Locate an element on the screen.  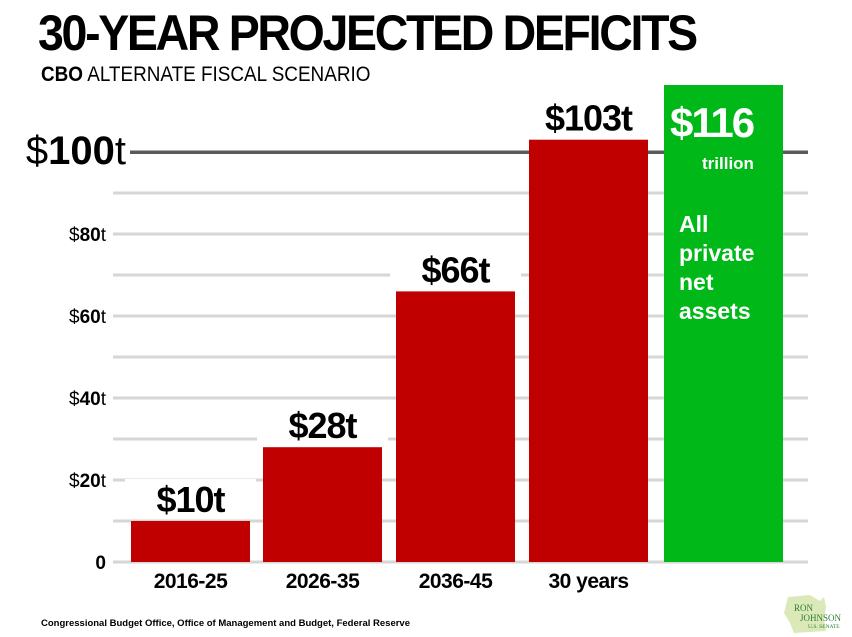
page-subtitle: CBO ALTERNATE FISCAL SCENARIO is located at coordinates (205, 74).